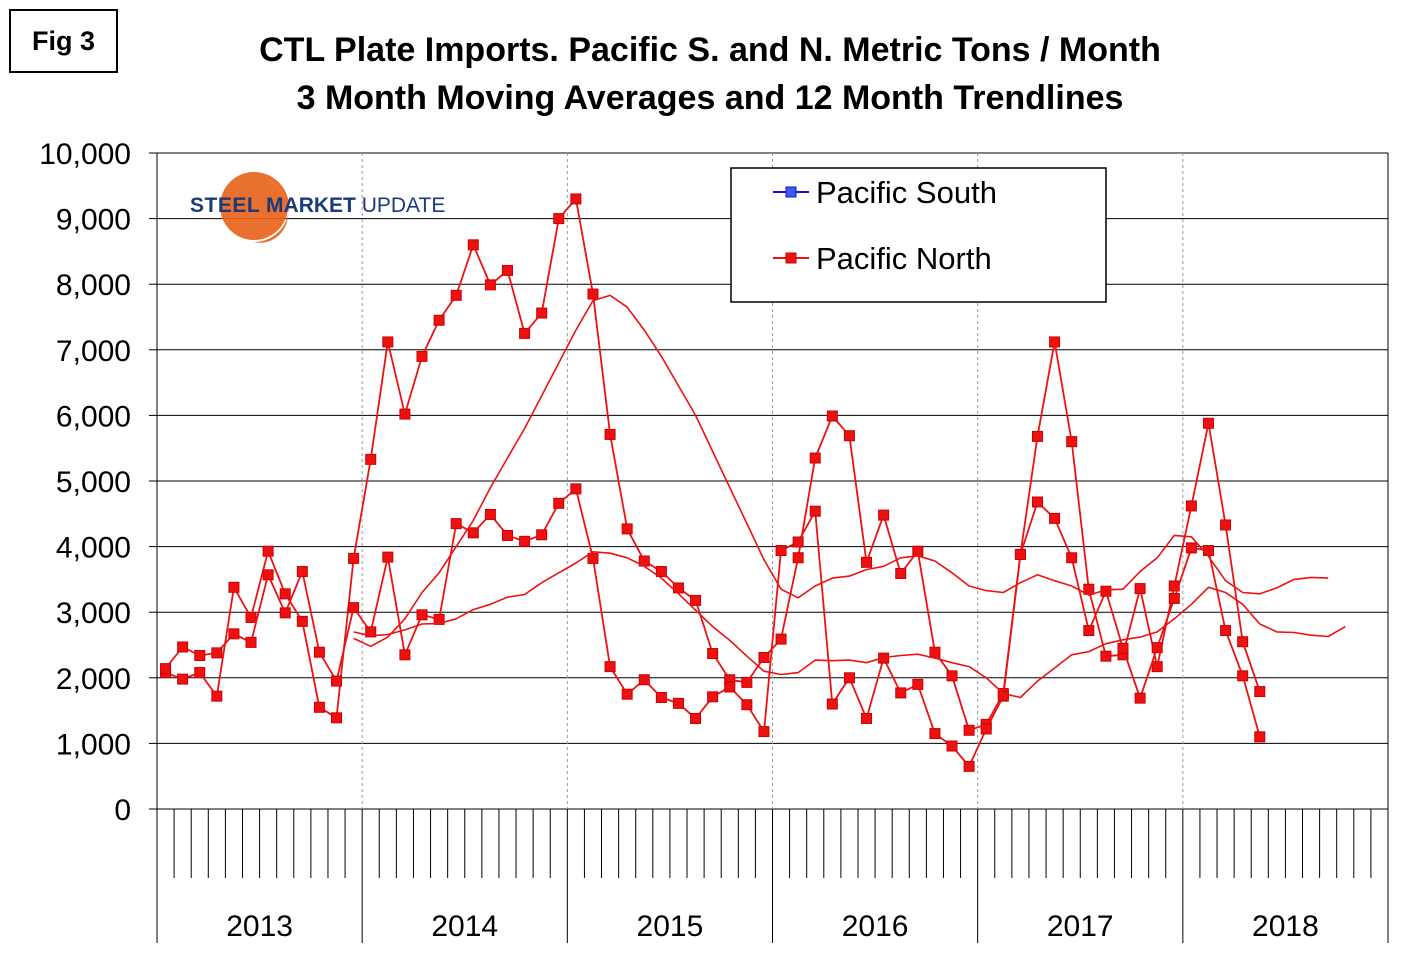 The height and width of the screenshot is (973, 1420). I want to click on x-year-label: 2018, so click(1285, 926).